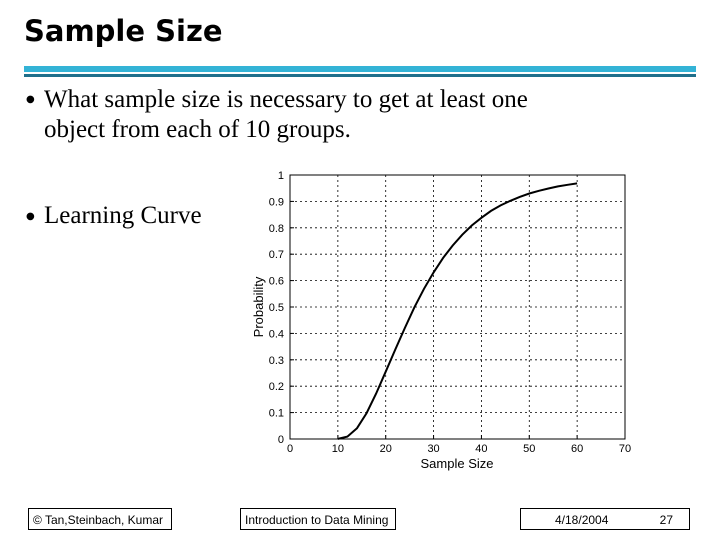 This screenshot has height=540, width=720. What do you see at coordinates (582, 520) in the screenshot?
I see `footer-date: 4/18/2004` at bounding box center [582, 520].